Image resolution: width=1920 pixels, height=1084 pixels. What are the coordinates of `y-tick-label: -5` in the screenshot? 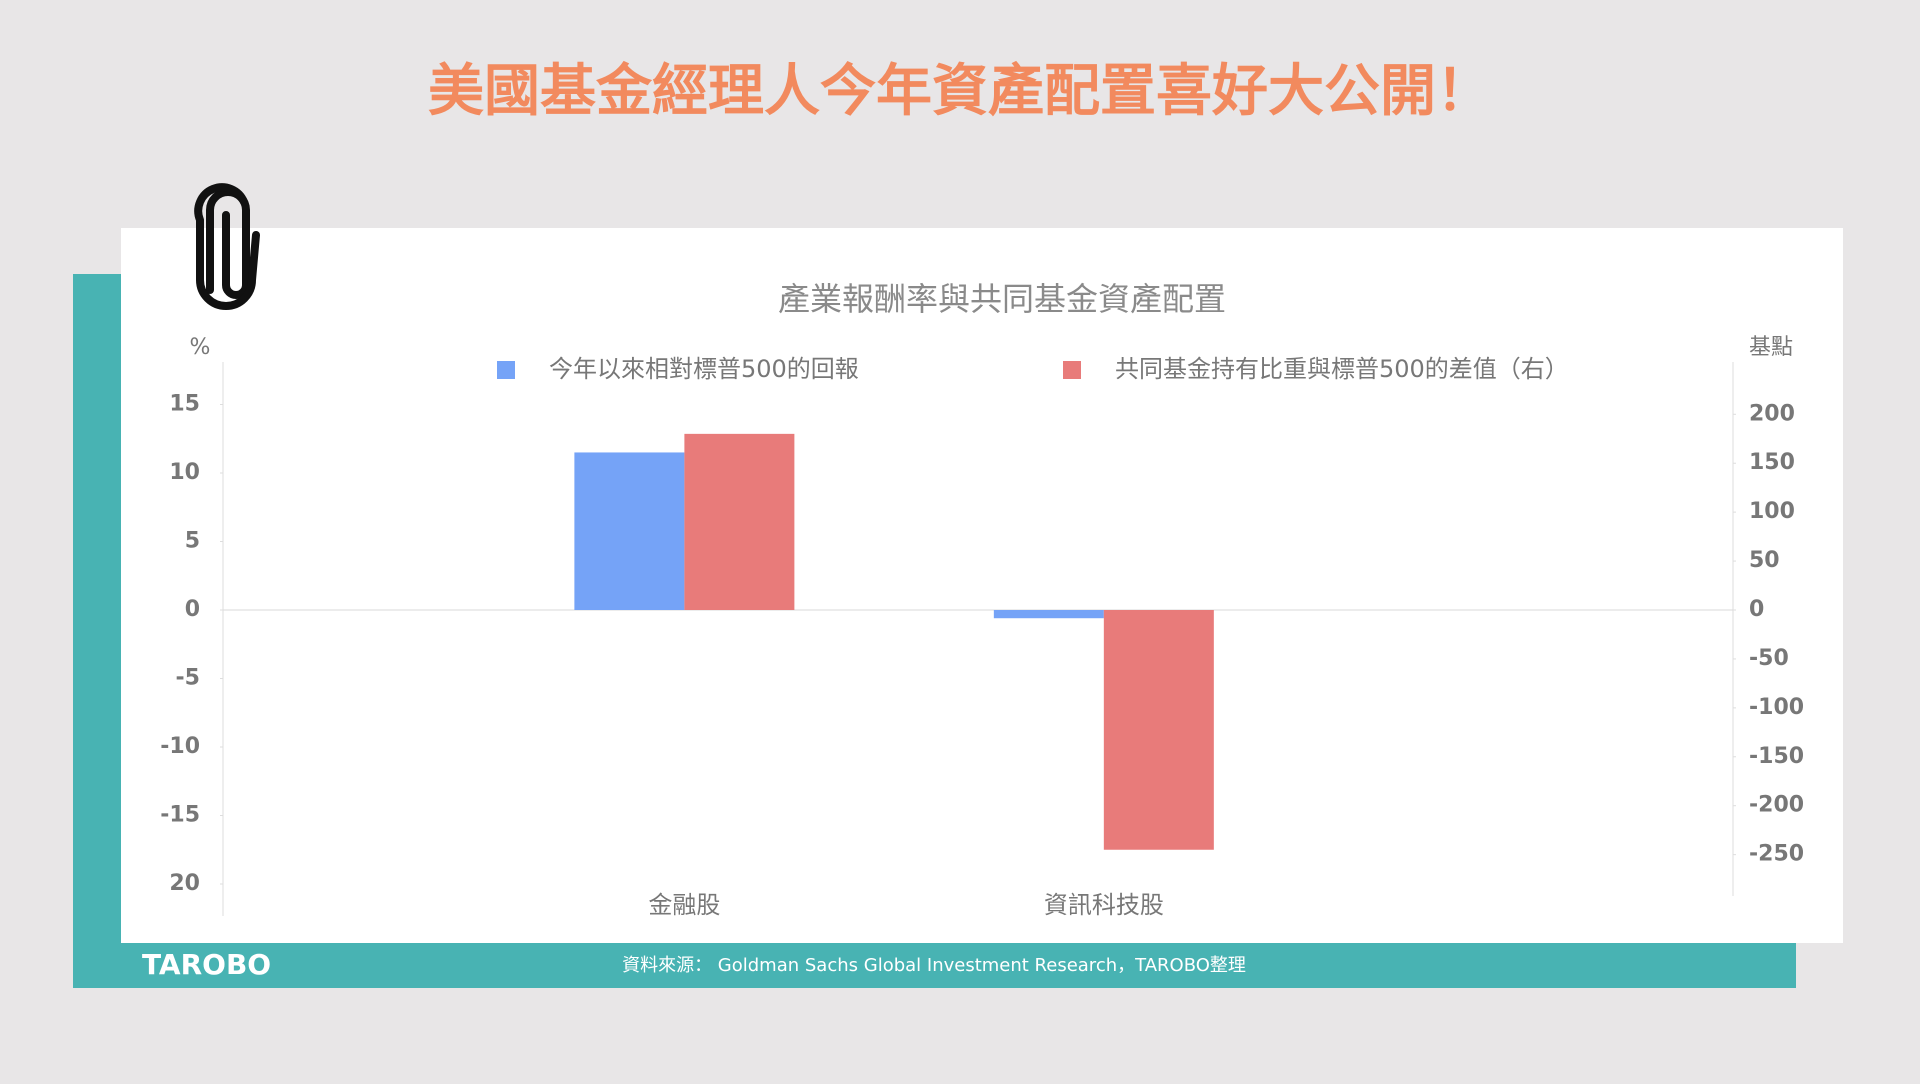 It's located at (188, 678).